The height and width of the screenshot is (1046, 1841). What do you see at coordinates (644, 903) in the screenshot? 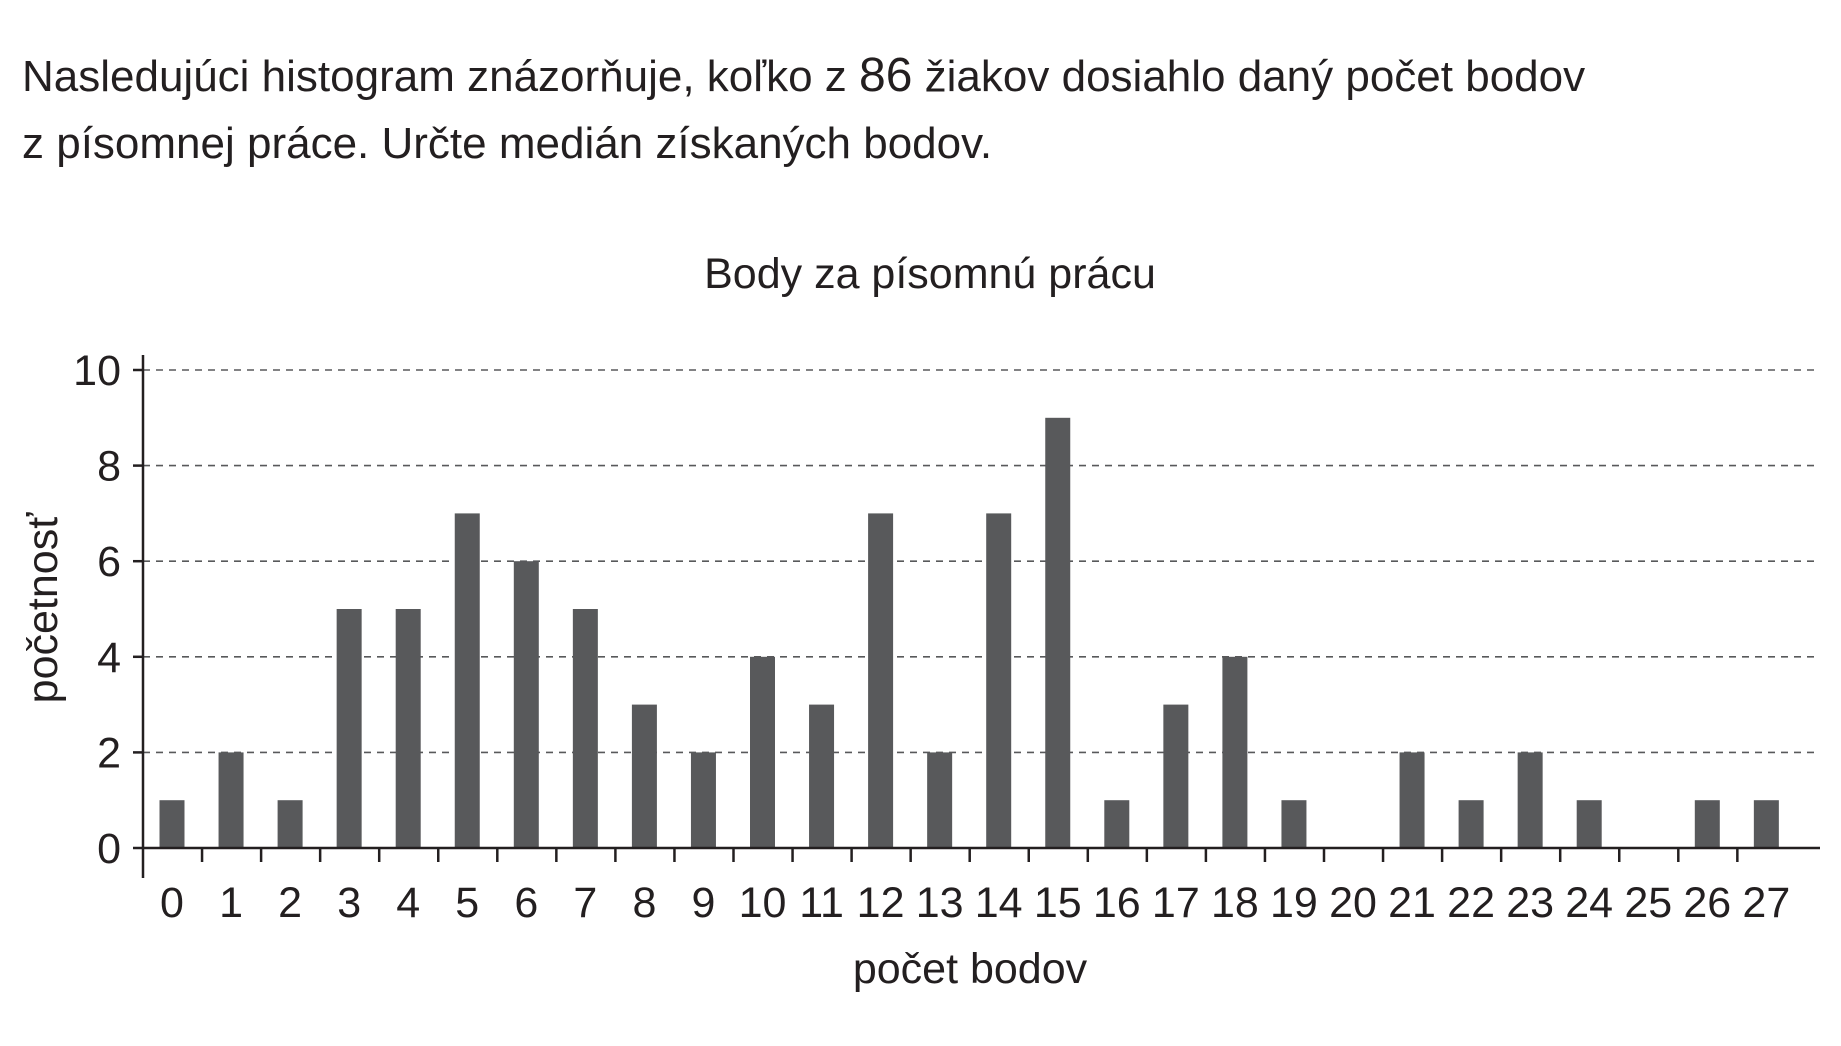
I see `x-tick-label-8: 8` at bounding box center [644, 903].